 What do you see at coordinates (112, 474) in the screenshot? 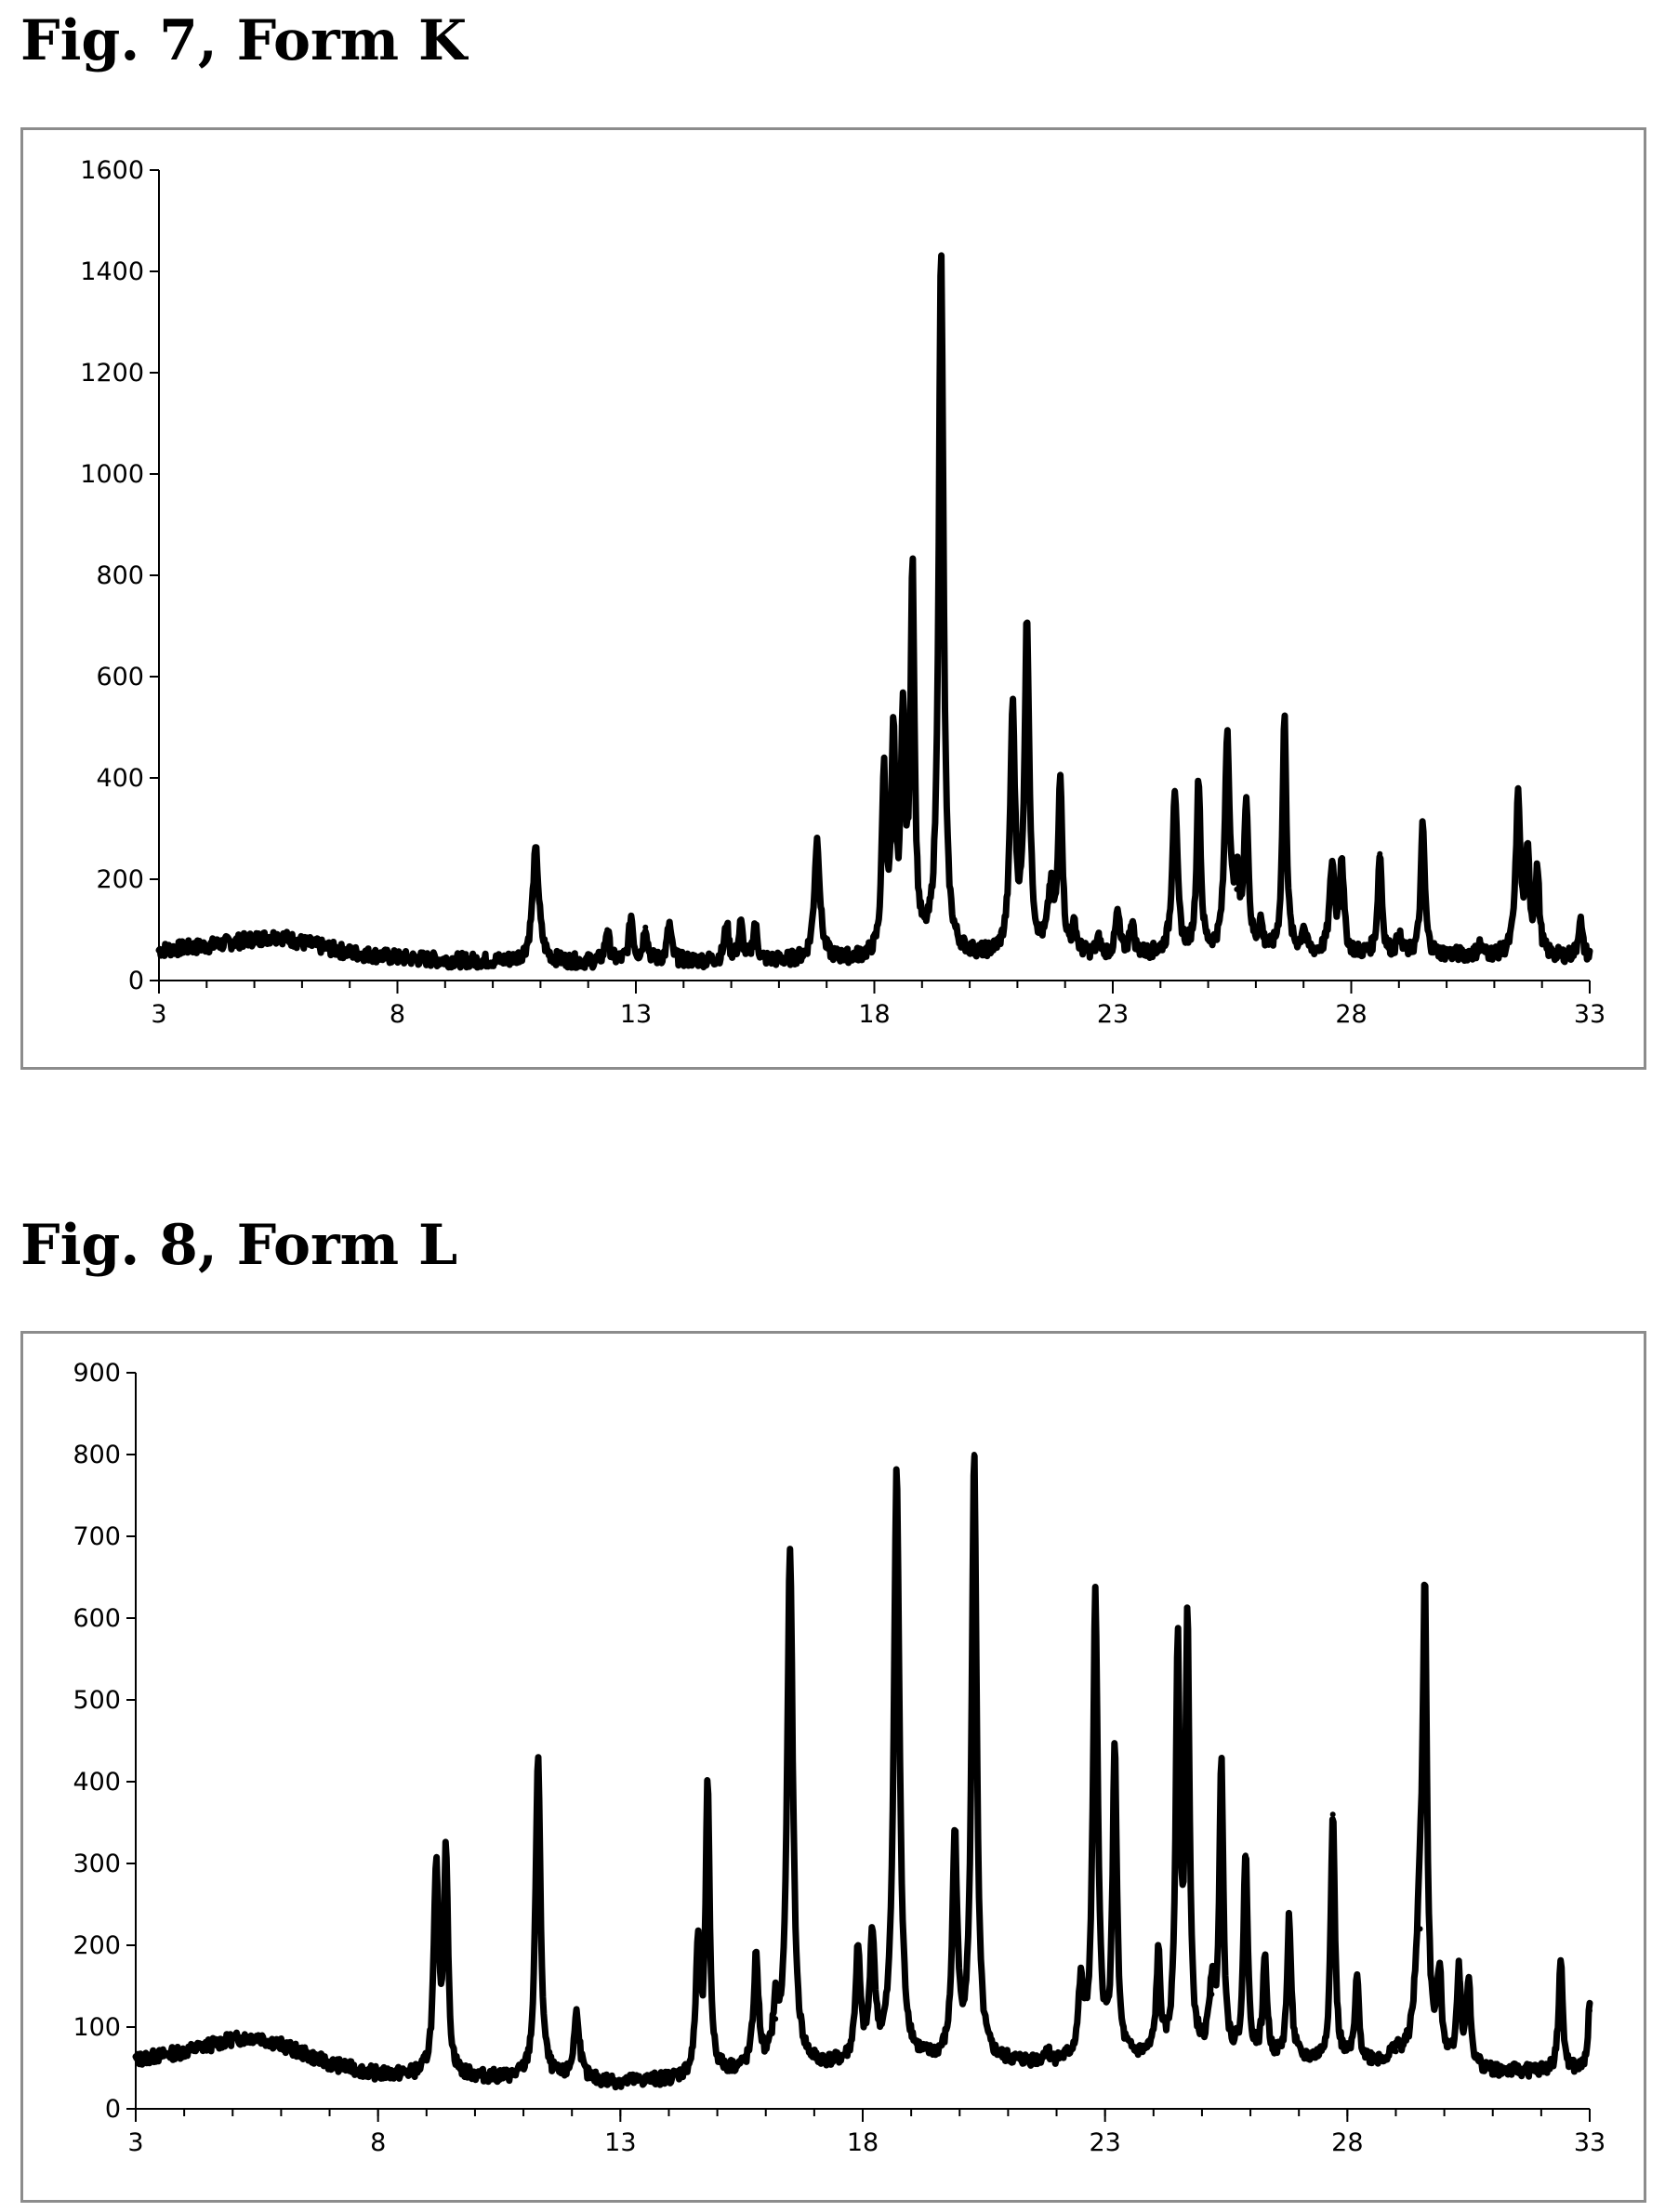
I see `chart-0-y-tick-label: 1000` at bounding box center [112, 474].